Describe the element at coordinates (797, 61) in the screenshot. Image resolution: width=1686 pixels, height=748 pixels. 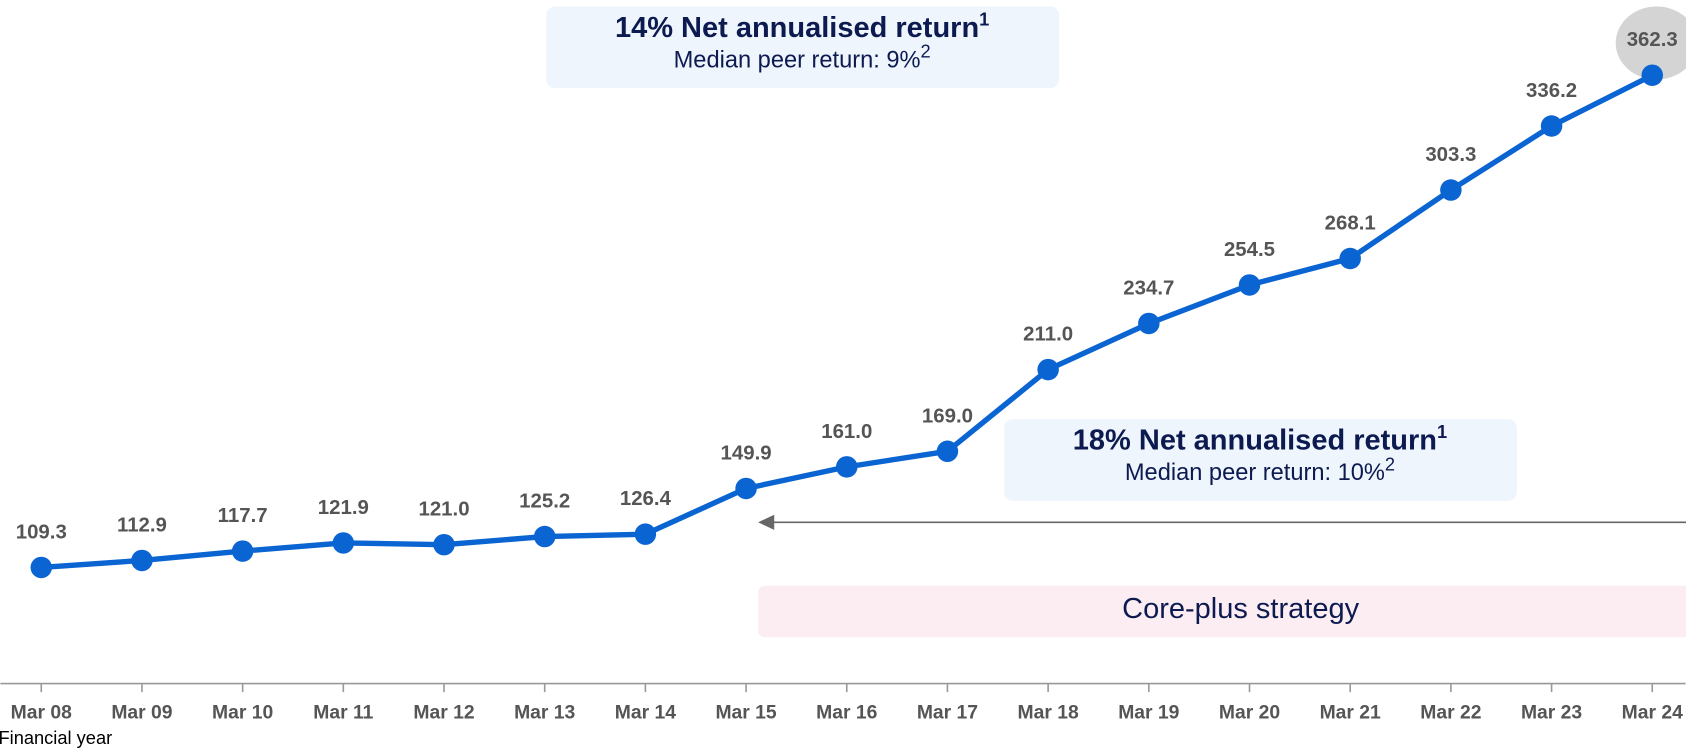
I see `annotation-subtitle-text: Median peer return: 9%` at that location.